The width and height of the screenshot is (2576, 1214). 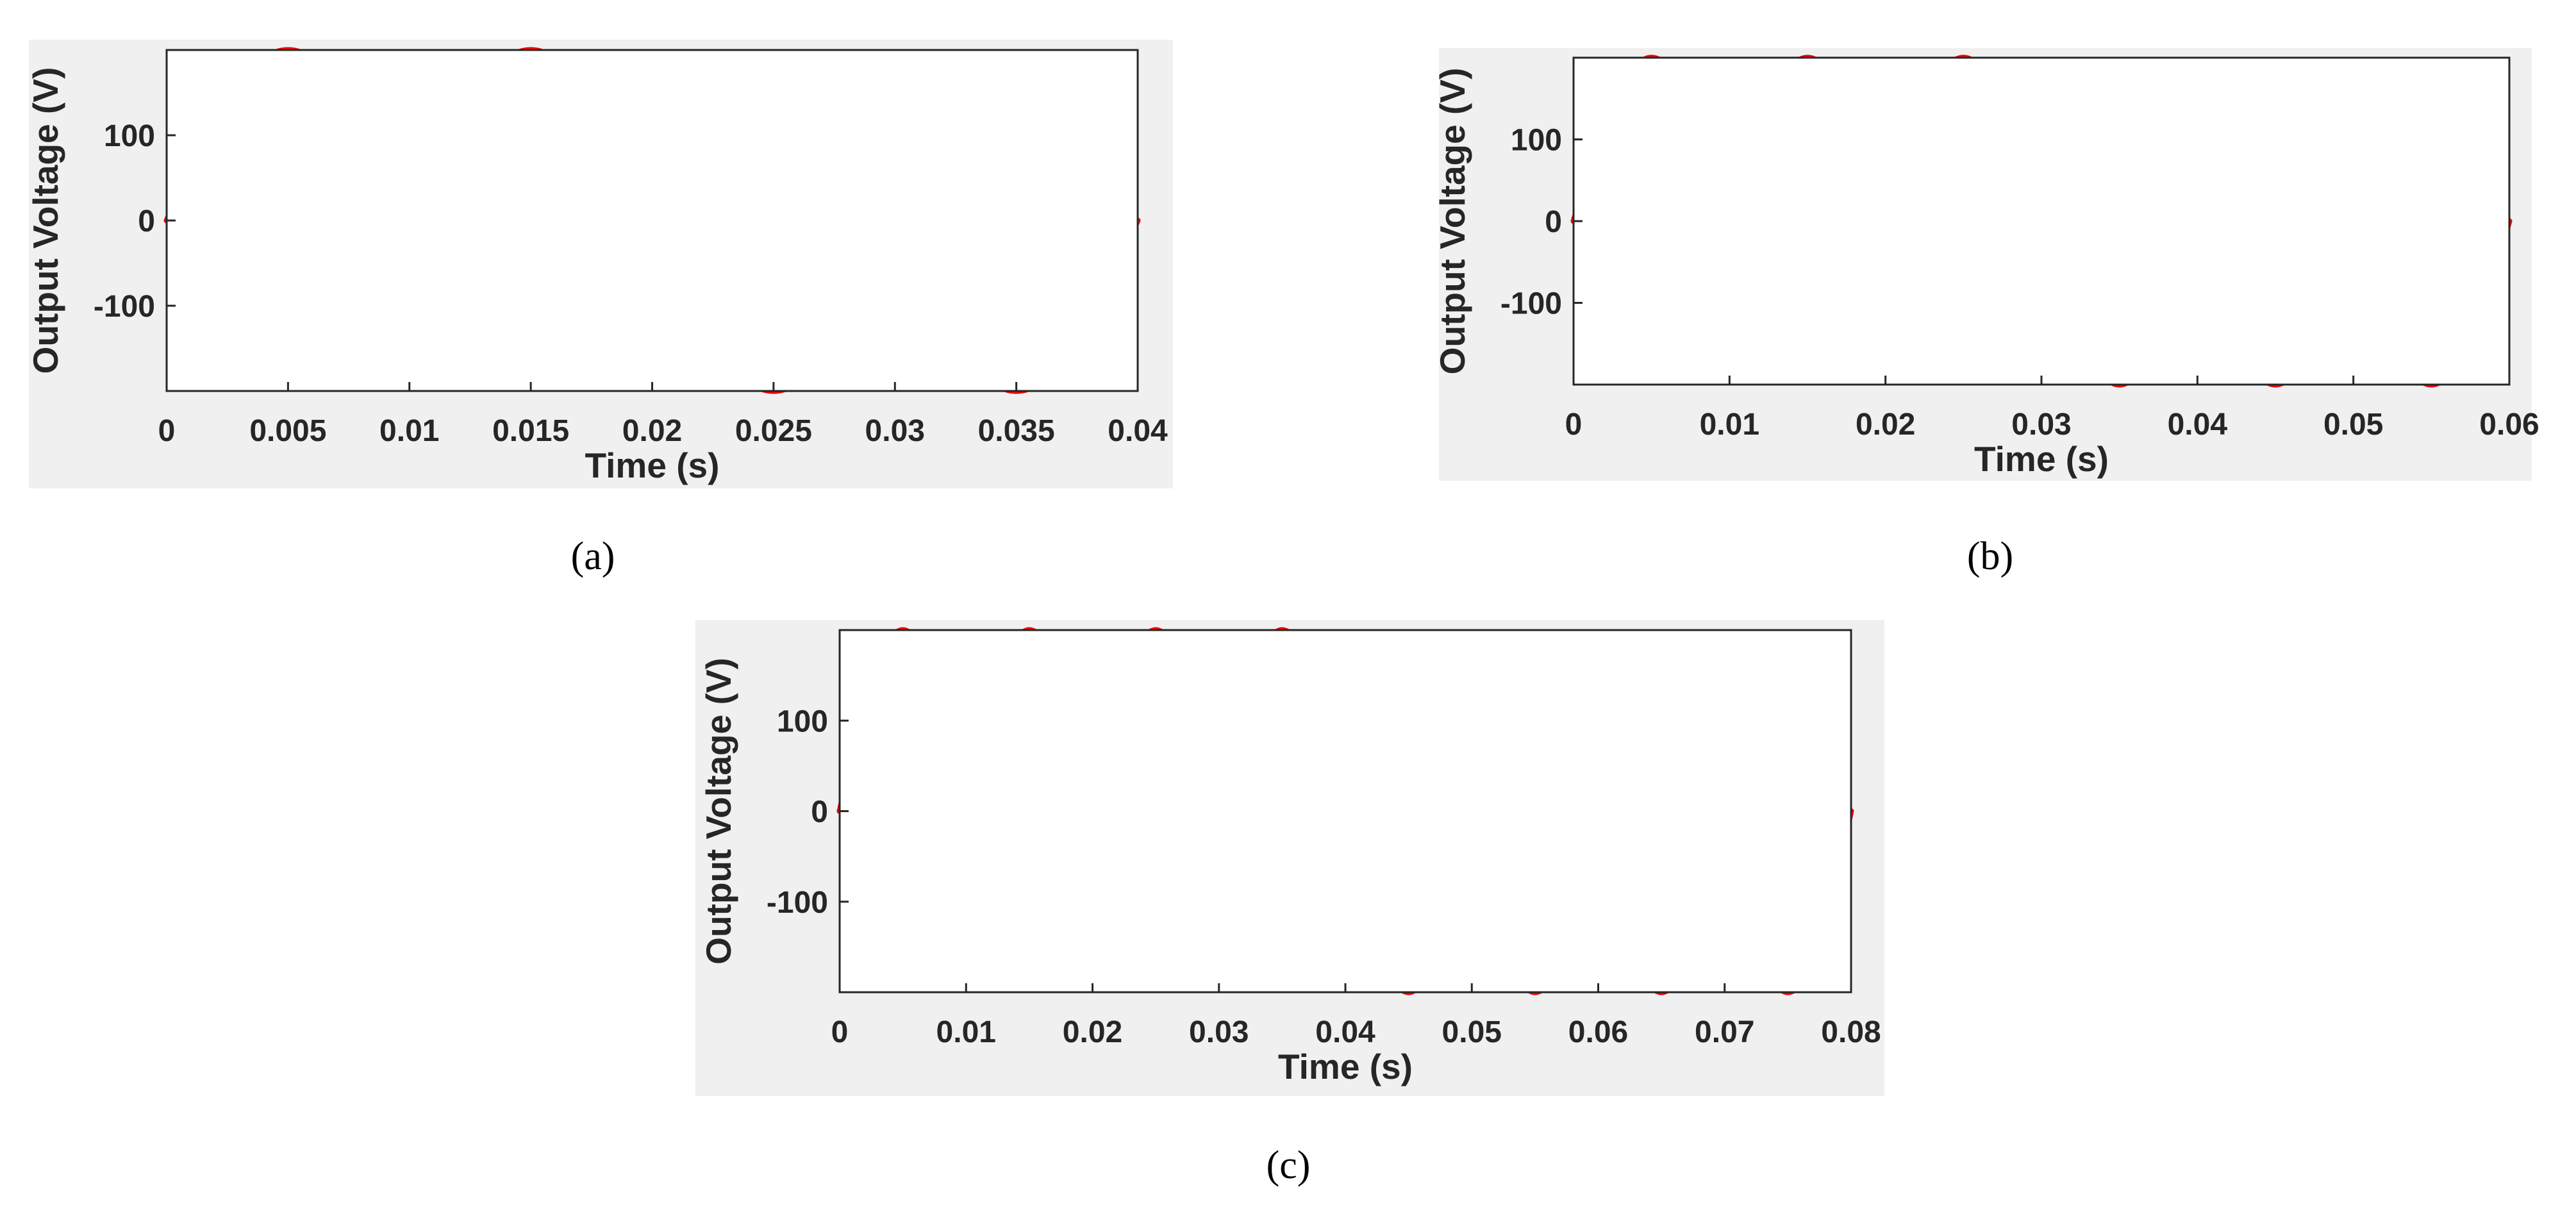 I want to click on x-tick-label: 0.005, so click(x=287, y=431).